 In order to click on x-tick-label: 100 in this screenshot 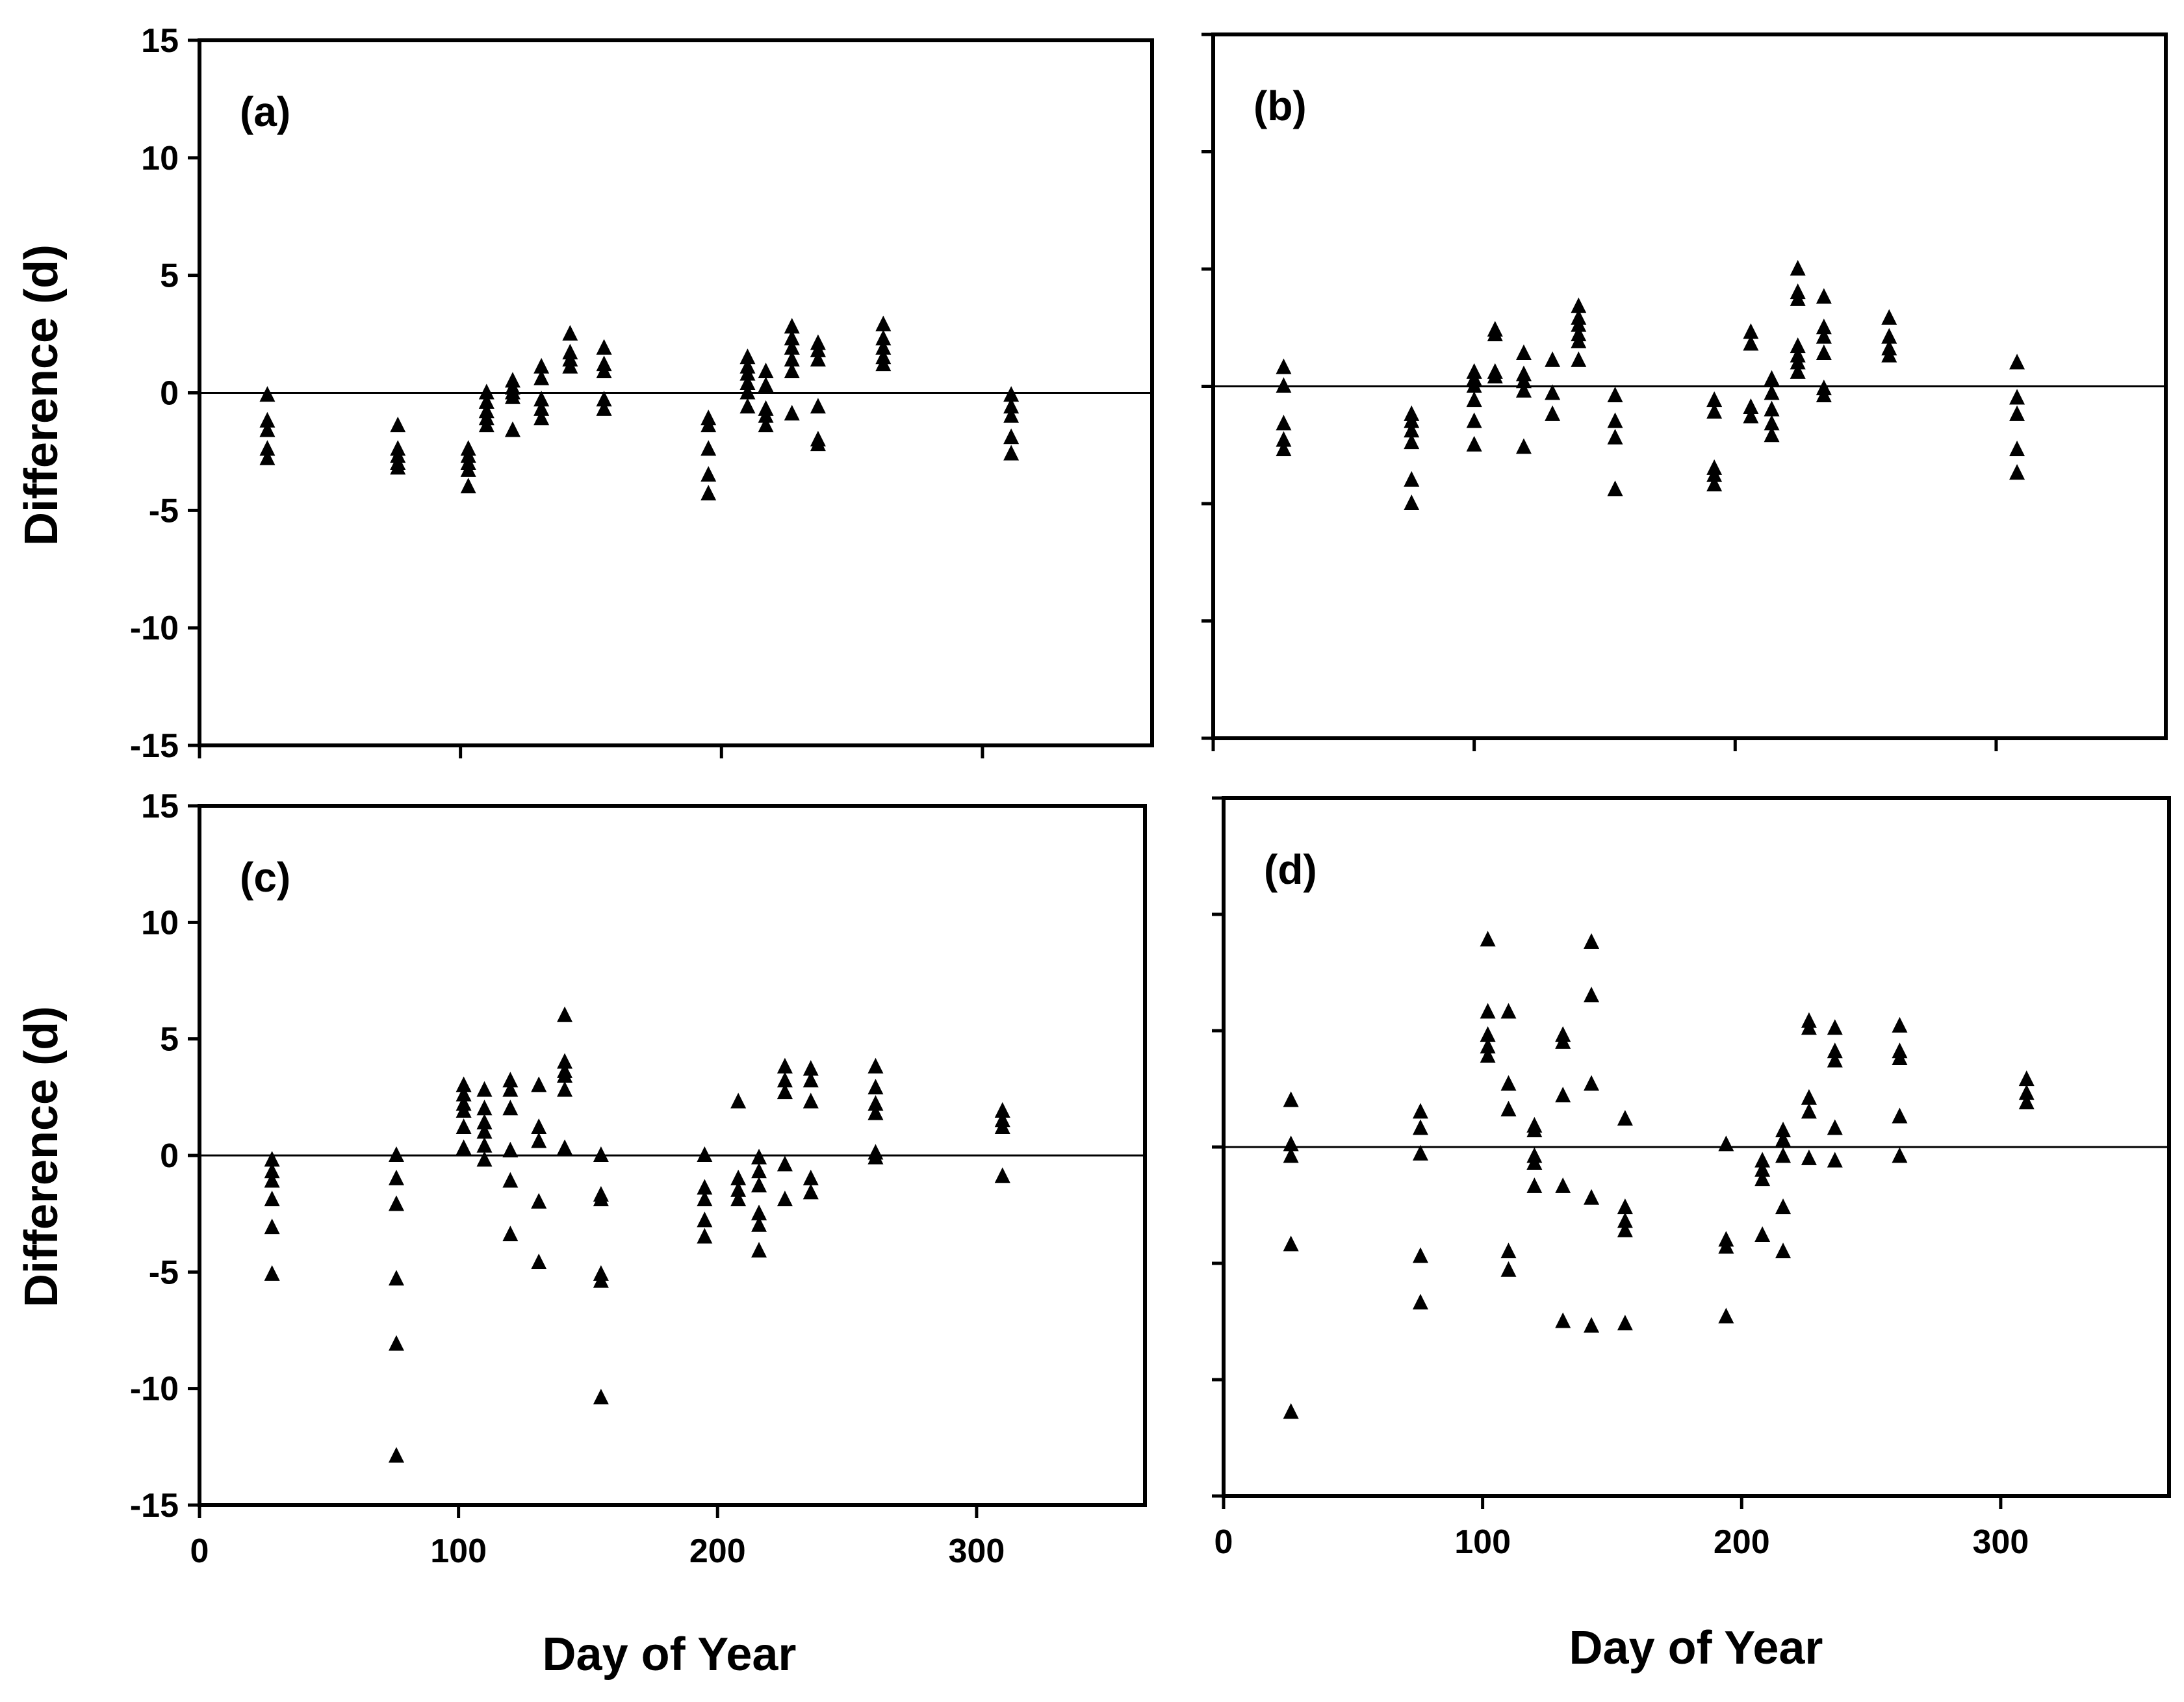, I will do `click(1482, 1542)`.